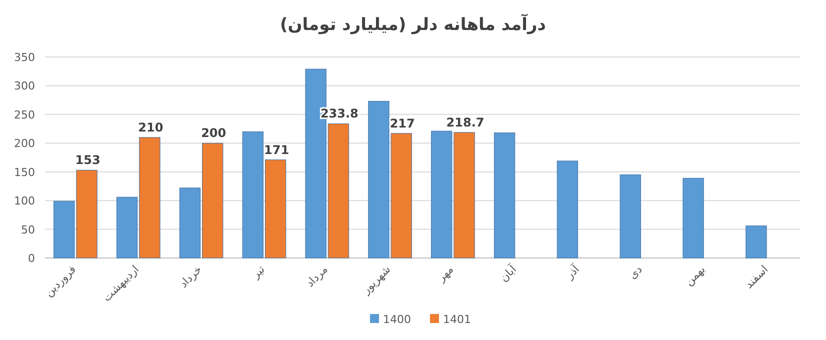 The height and width of the screenshot is (340, 826). Describe the element at coordinates (24, 86) in the screenshot. I see `y-tick-label: 300` at that location.